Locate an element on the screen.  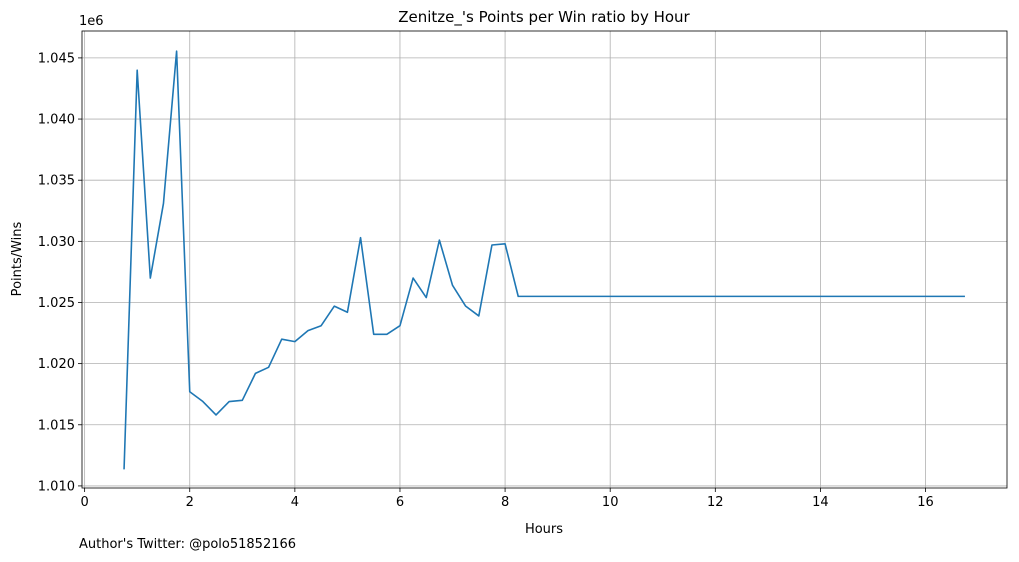
y-tick-label: 1.045 is located at coordinates (56, 58).